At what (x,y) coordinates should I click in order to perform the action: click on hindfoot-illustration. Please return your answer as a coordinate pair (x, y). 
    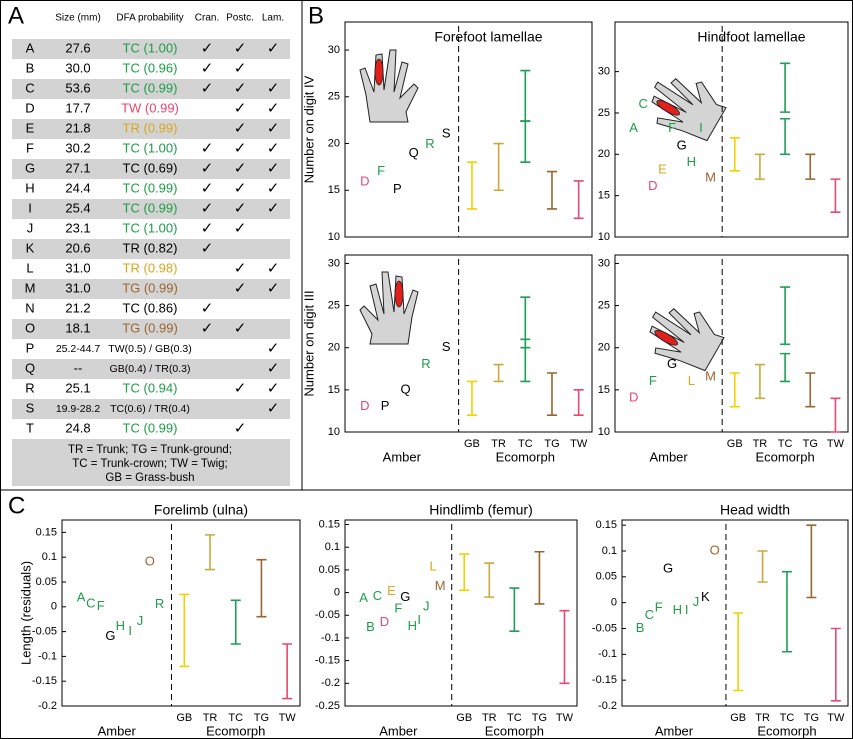
    Looking at the image, I should click on (683, 336).